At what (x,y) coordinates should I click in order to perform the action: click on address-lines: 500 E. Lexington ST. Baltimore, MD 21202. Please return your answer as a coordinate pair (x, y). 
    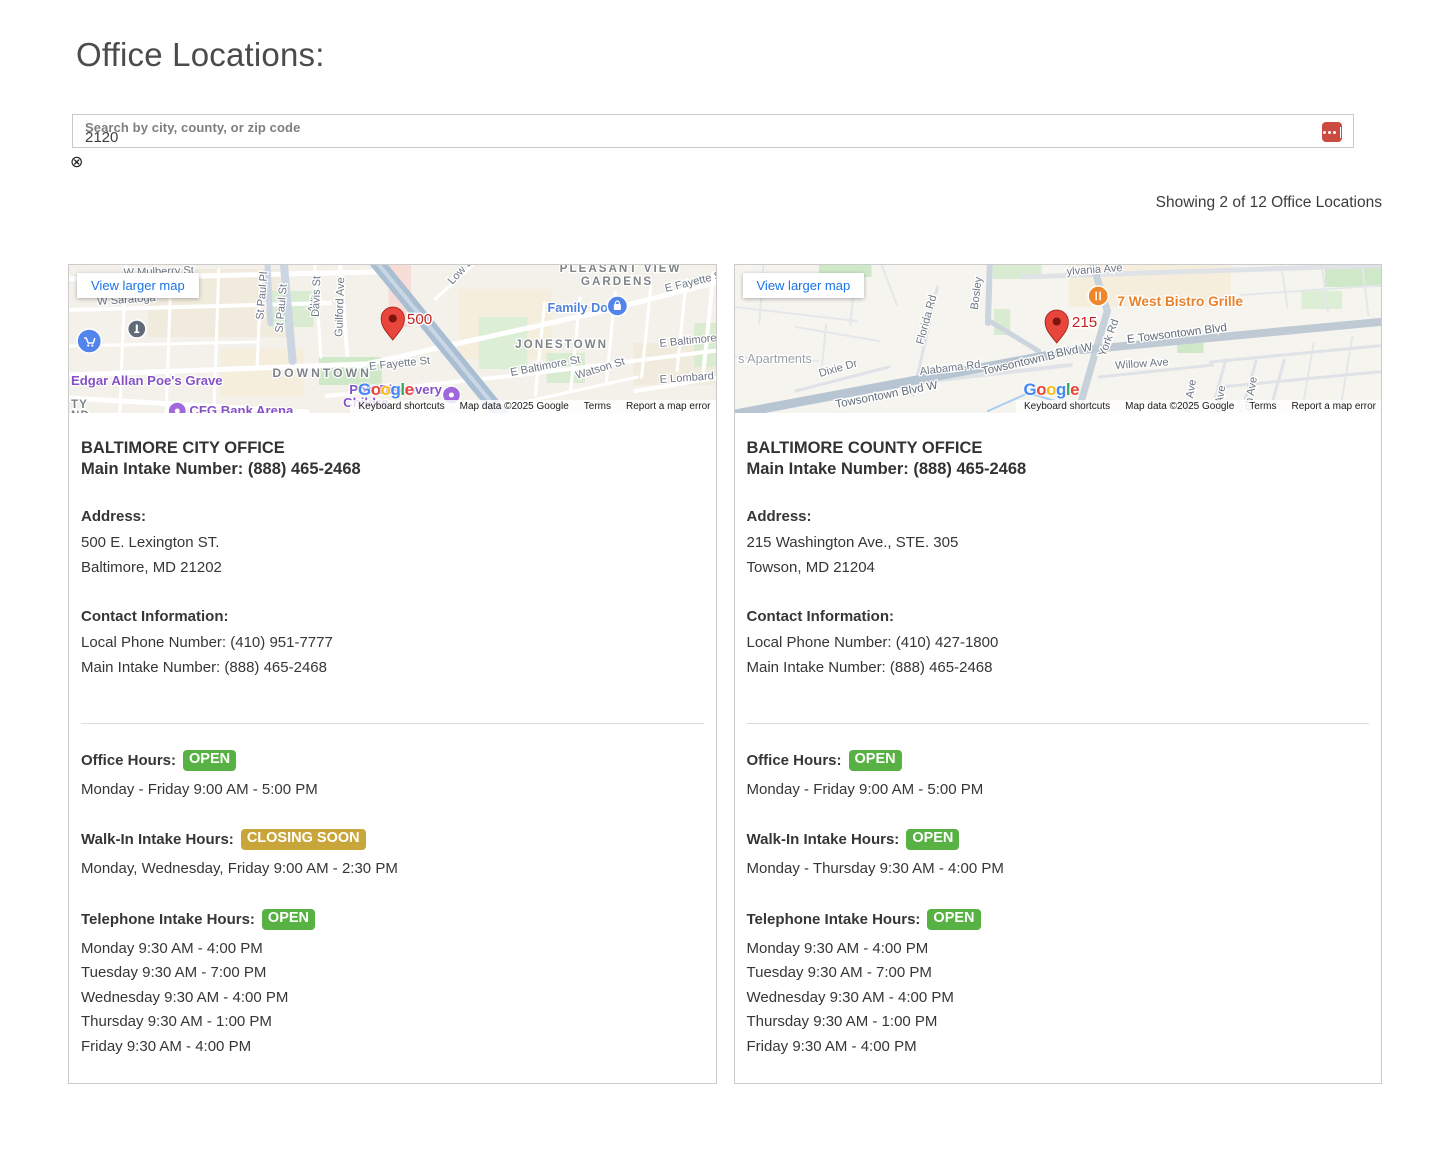
    Looking at the image, I should click on (392, 555).